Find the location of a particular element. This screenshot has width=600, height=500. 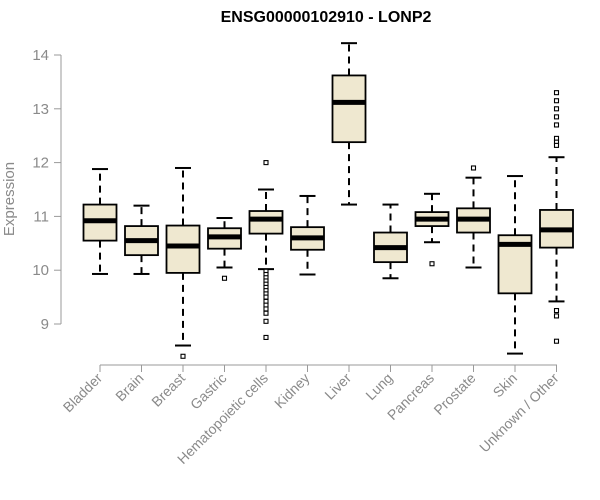

x-tick-label: Brain is located at coordinates (129, 387).